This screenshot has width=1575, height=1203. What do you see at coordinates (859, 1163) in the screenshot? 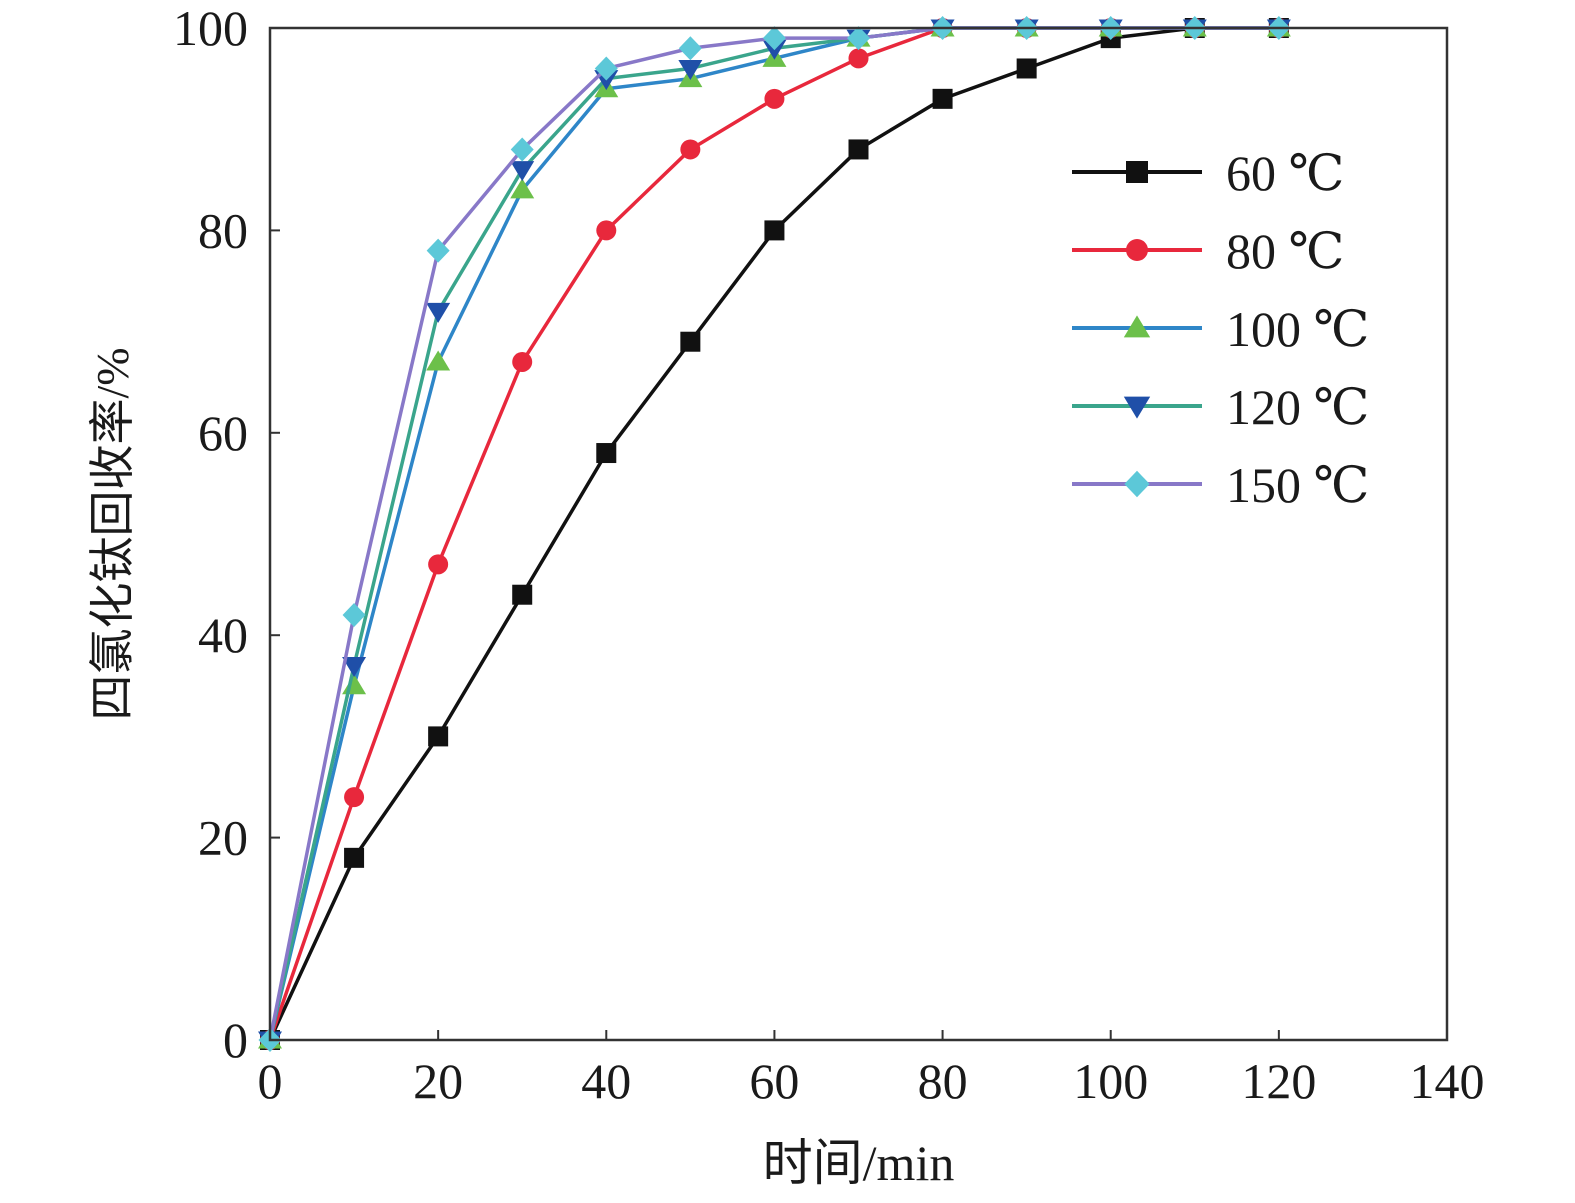
I see `x-axis-title: 时间/min` at bounding box center [859, 1163].